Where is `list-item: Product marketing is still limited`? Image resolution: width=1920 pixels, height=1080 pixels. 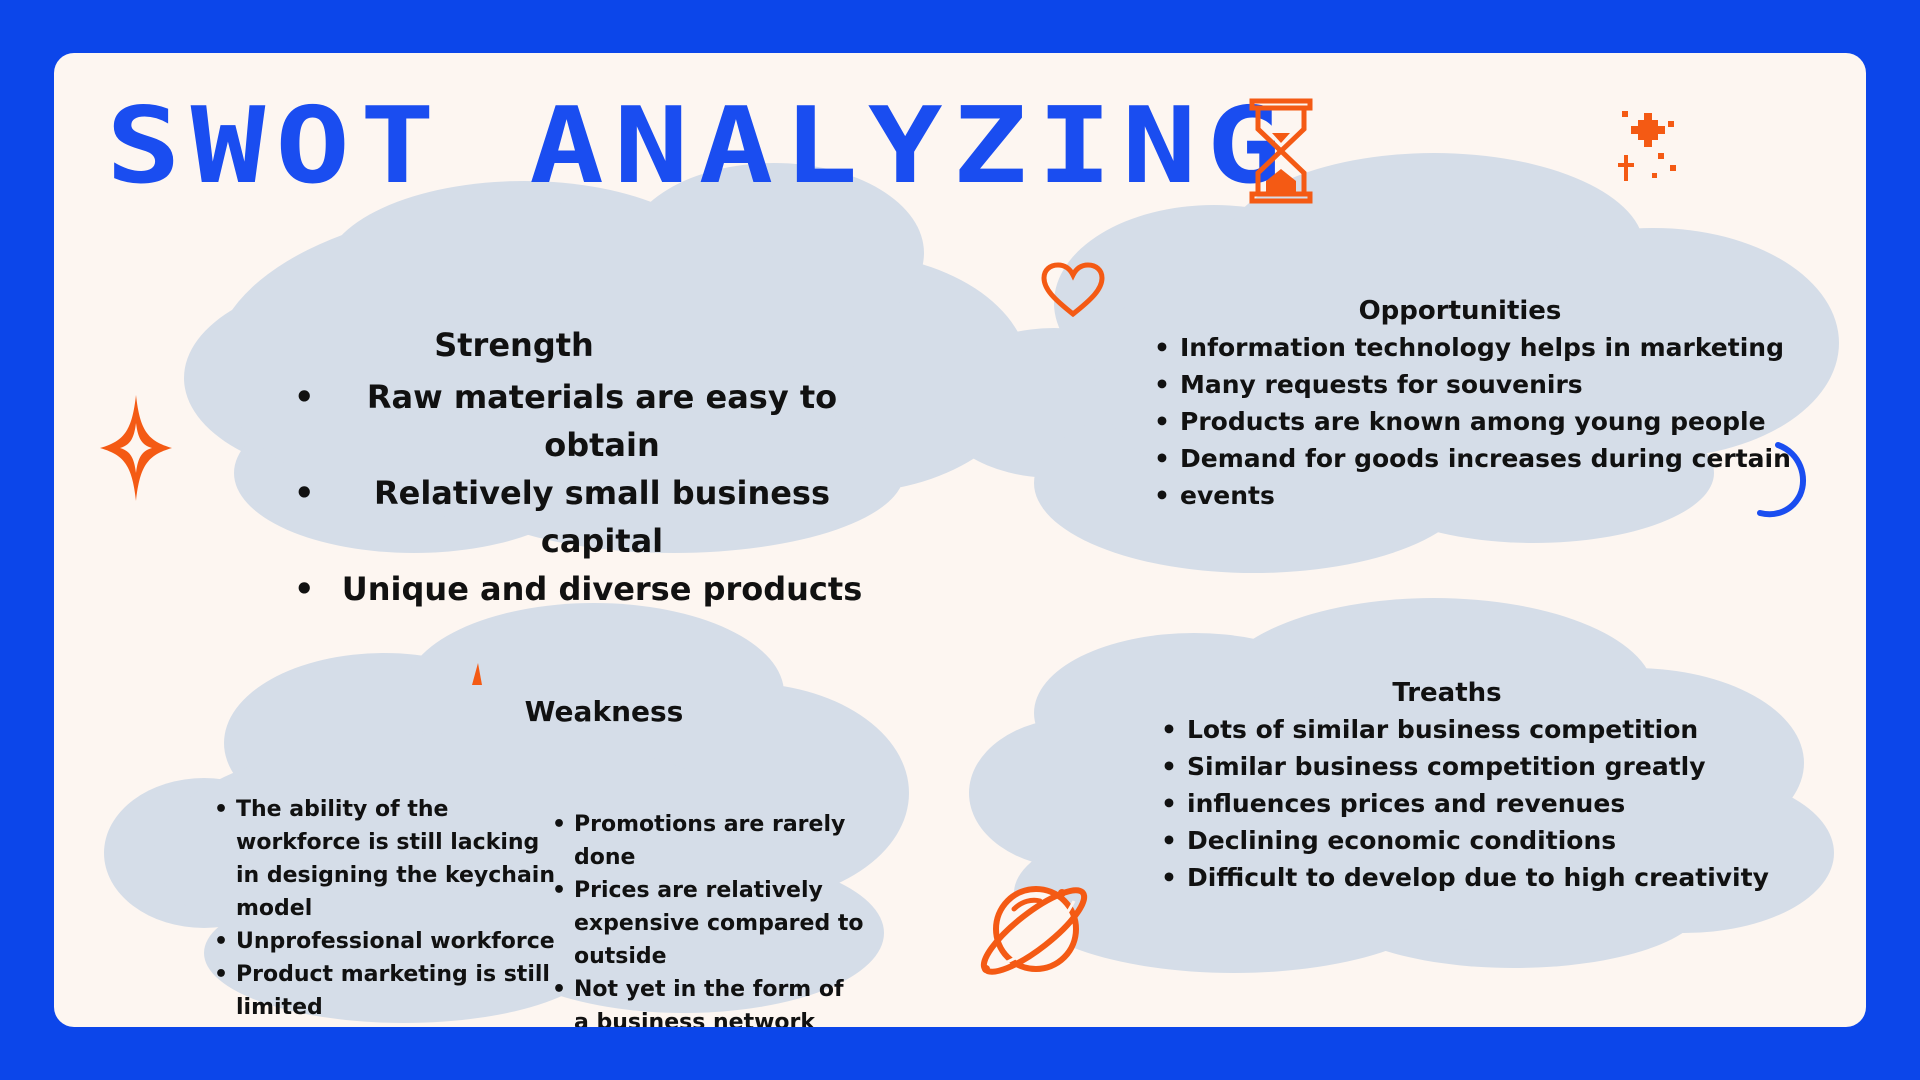 list-item: Product marketing is still limited is located at coordinates (385, 991).